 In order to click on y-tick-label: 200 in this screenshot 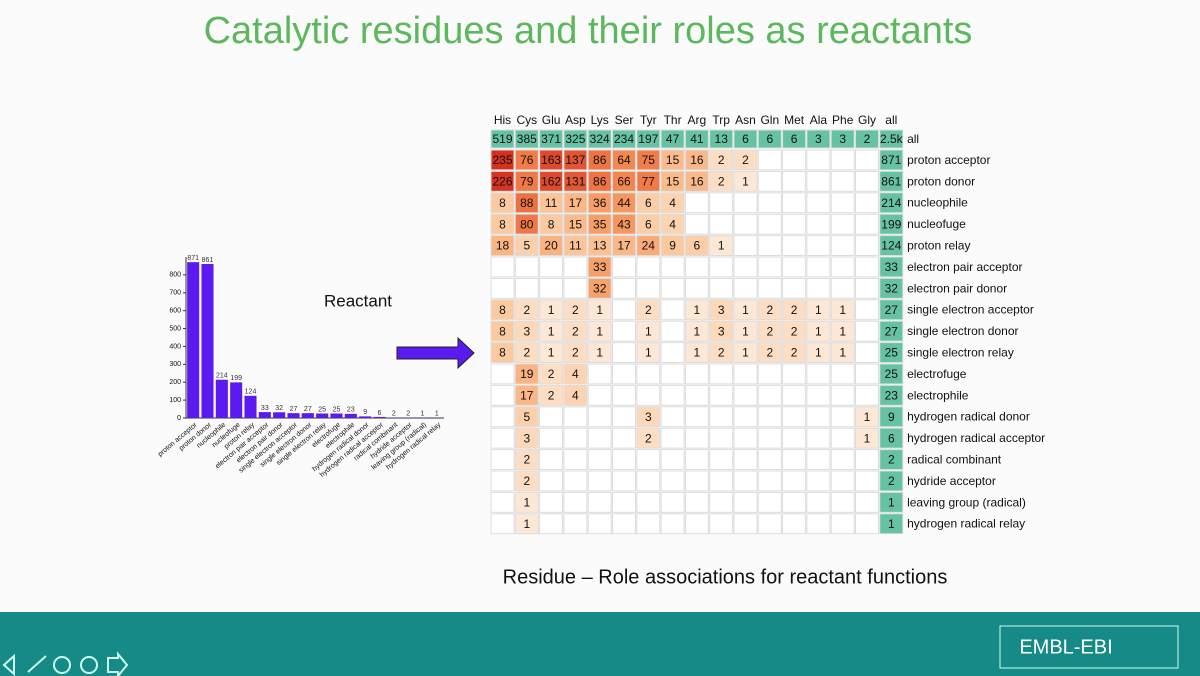, I will do `click(175, 382)`.